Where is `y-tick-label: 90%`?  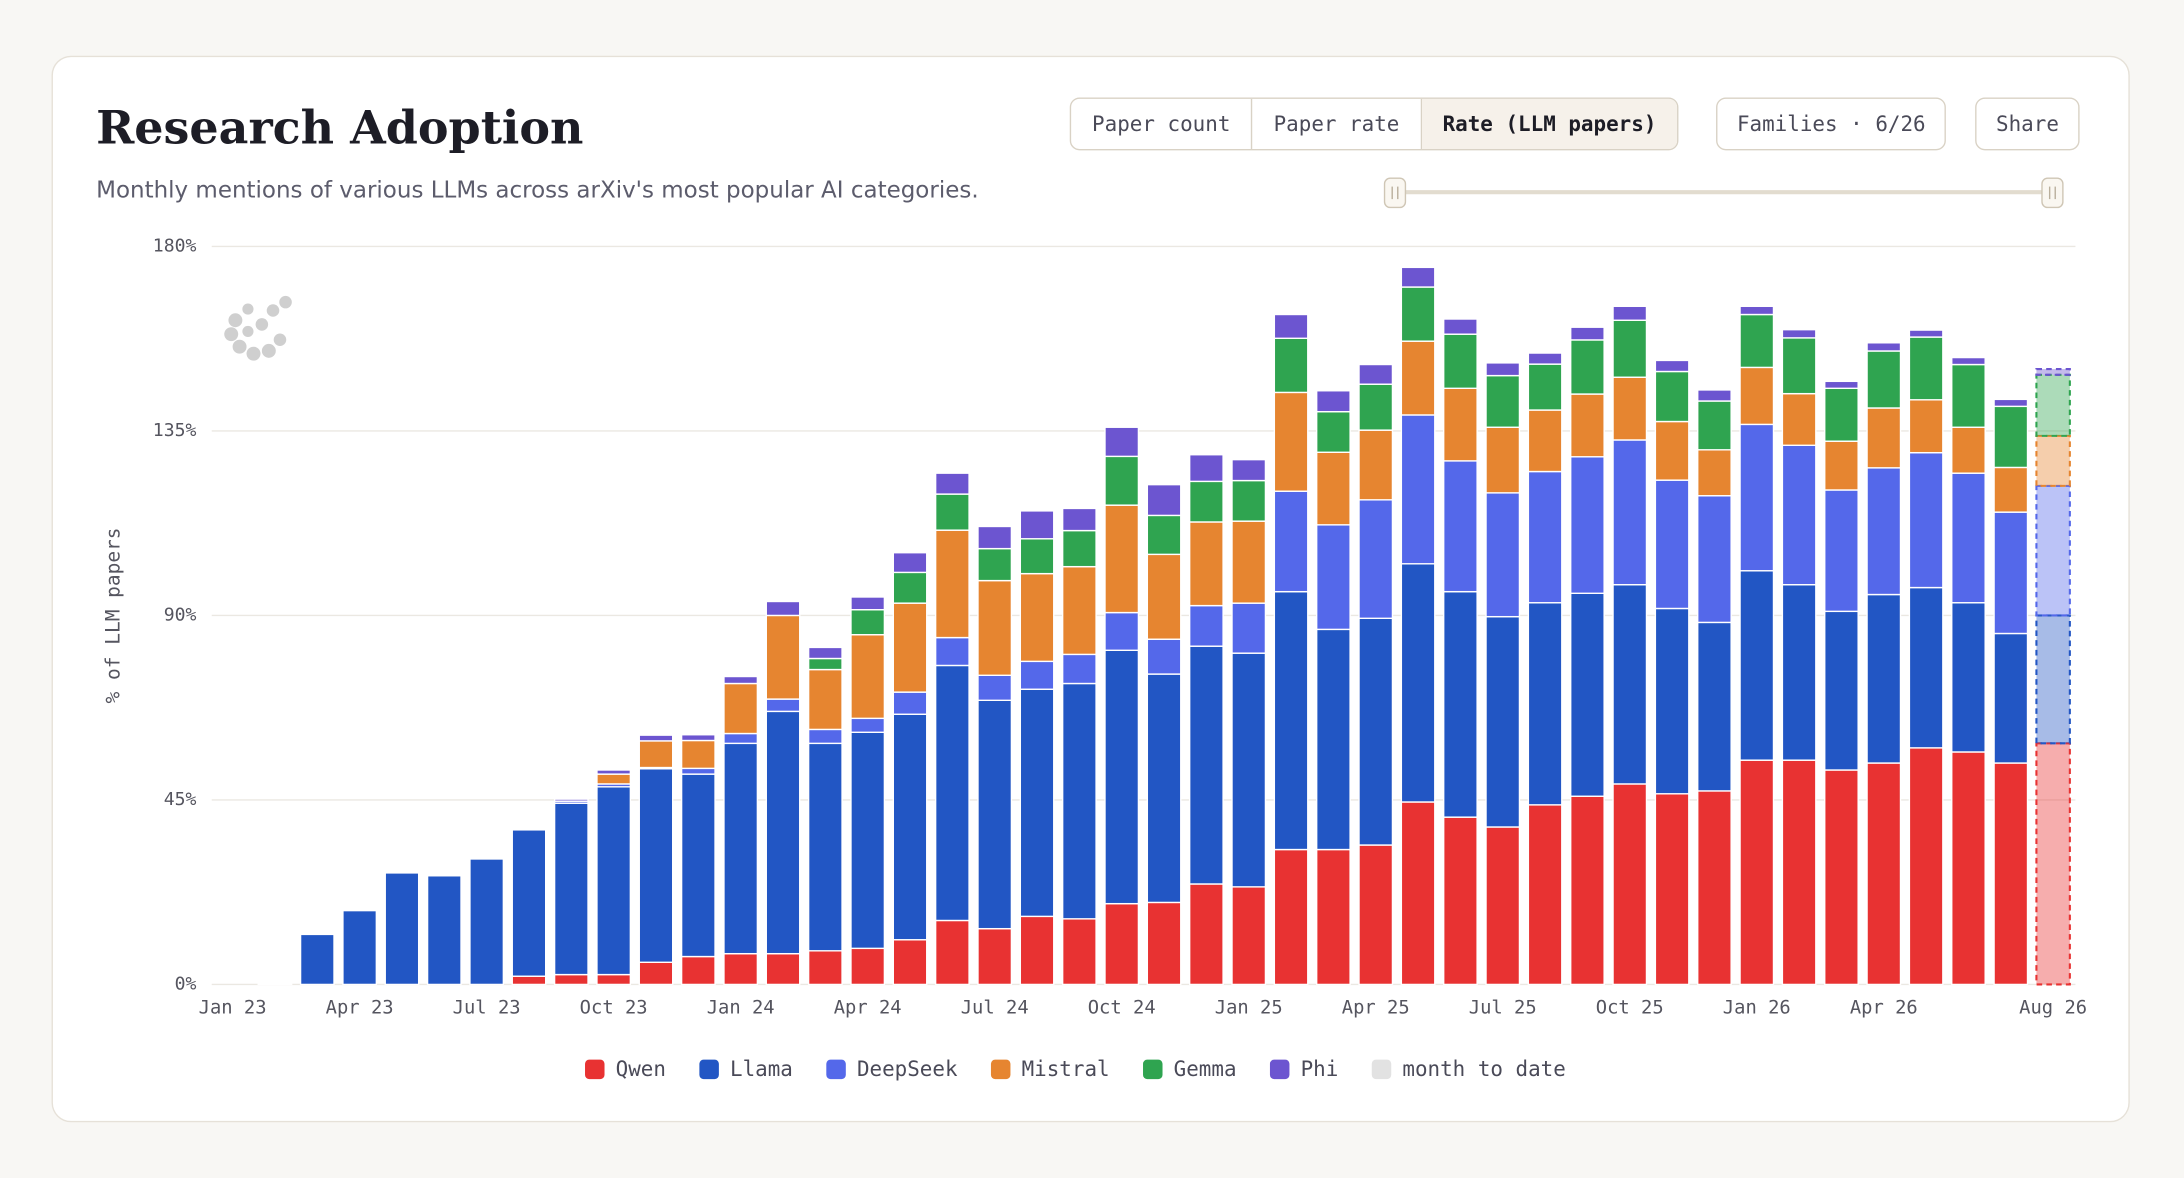
y-tick-label: 90% is located at coordinates (180, 614).